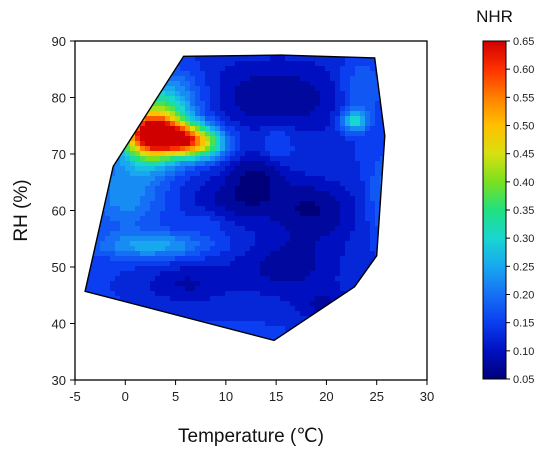 Image resolution: width=550 pixels, height=450 pixels. I want to click on colorbar-tick-label: 0.55, so click(523, 98).